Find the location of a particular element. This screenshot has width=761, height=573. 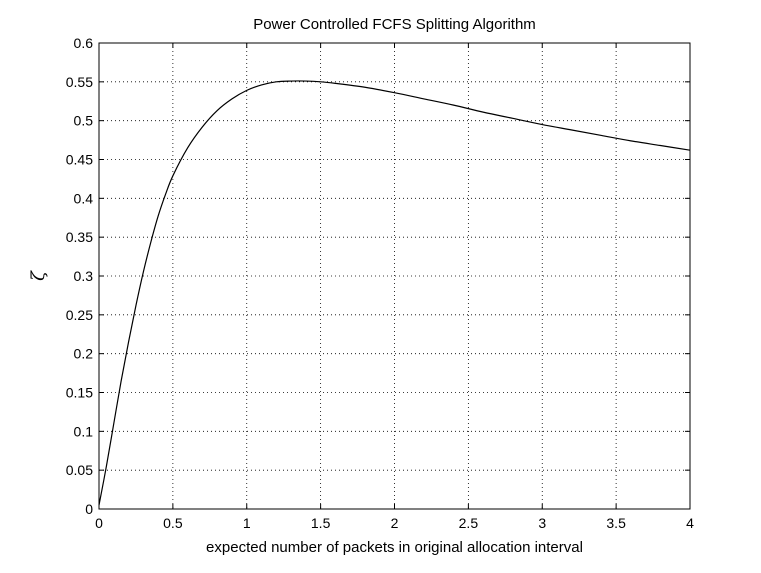

y-tick-label: 0.4 is located at coordinates (84, 198).